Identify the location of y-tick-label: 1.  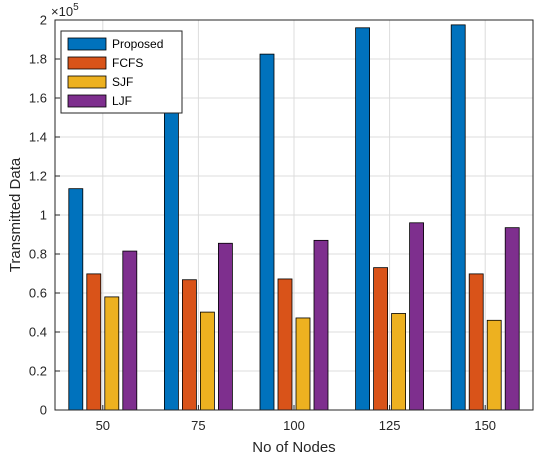
(43, 215).